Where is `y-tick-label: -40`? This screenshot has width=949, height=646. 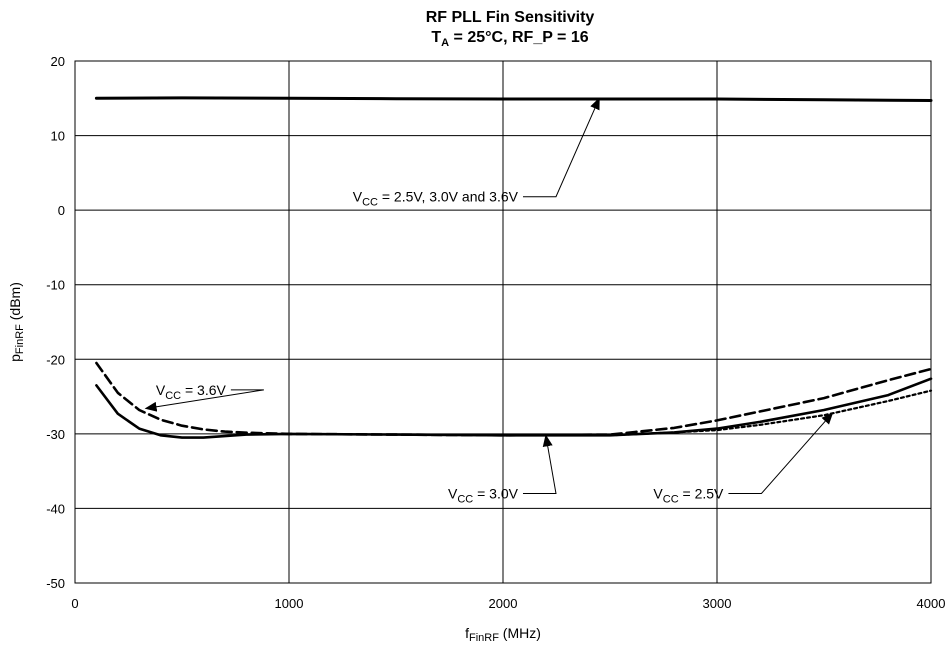 y-tick-label: -40 is located at coordinates (55, 508).